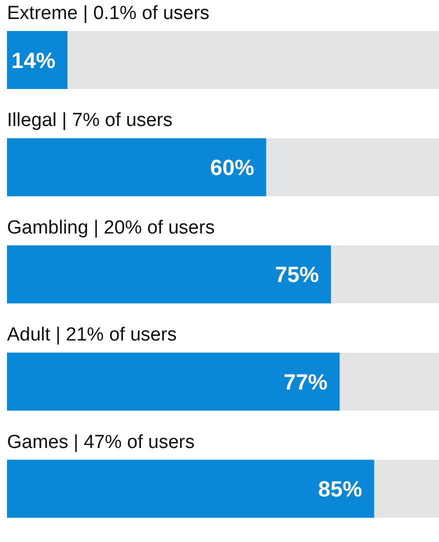 The image size is (439, 542). Describe the element at coordinates (89, 121) in the screenshot. I see `y-tick-label: Illegal | 7% of users` at that location.